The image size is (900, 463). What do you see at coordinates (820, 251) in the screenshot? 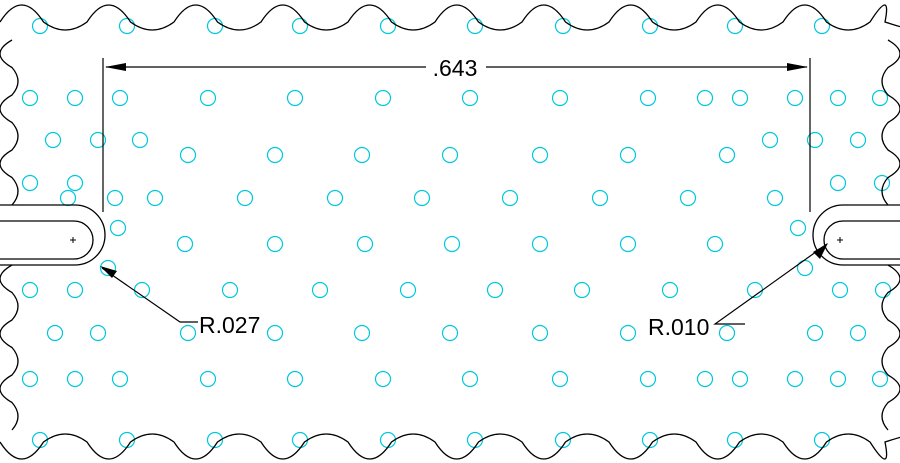
I see `leader-arrow-right` at bounding box center [820, 251].